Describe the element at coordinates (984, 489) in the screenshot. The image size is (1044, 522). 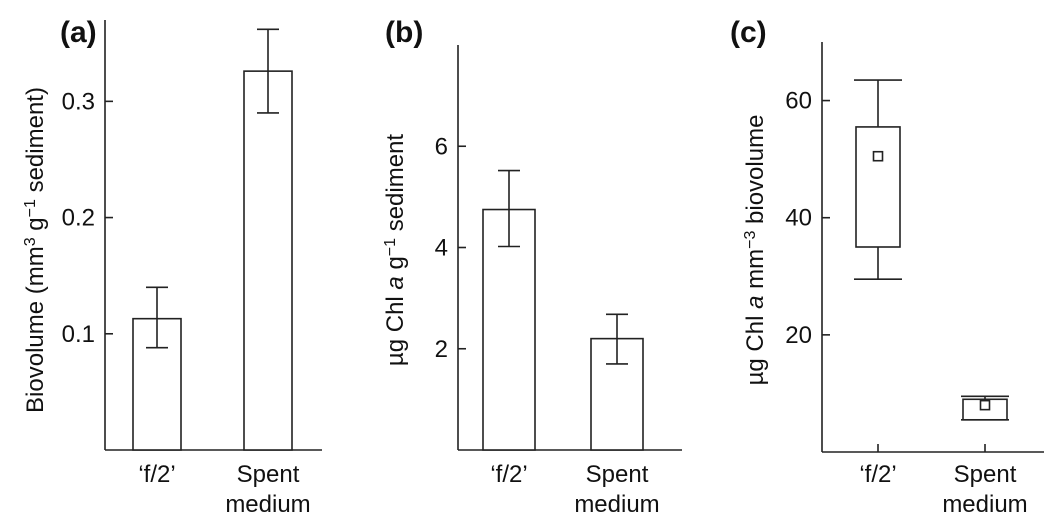
I see `panel-c-category-label: Spent medium` at that location.